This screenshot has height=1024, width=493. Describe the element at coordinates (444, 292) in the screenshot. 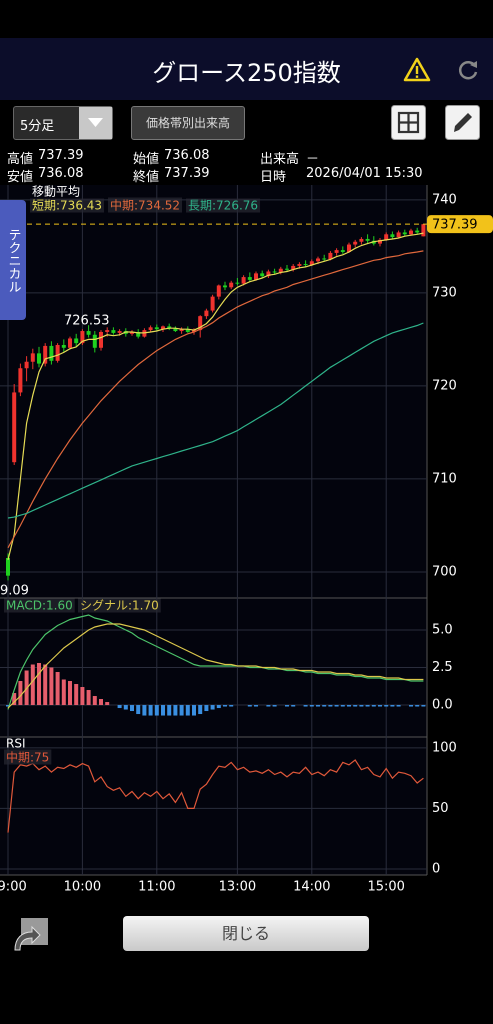

I see `y-tick-label: 730` at that location.